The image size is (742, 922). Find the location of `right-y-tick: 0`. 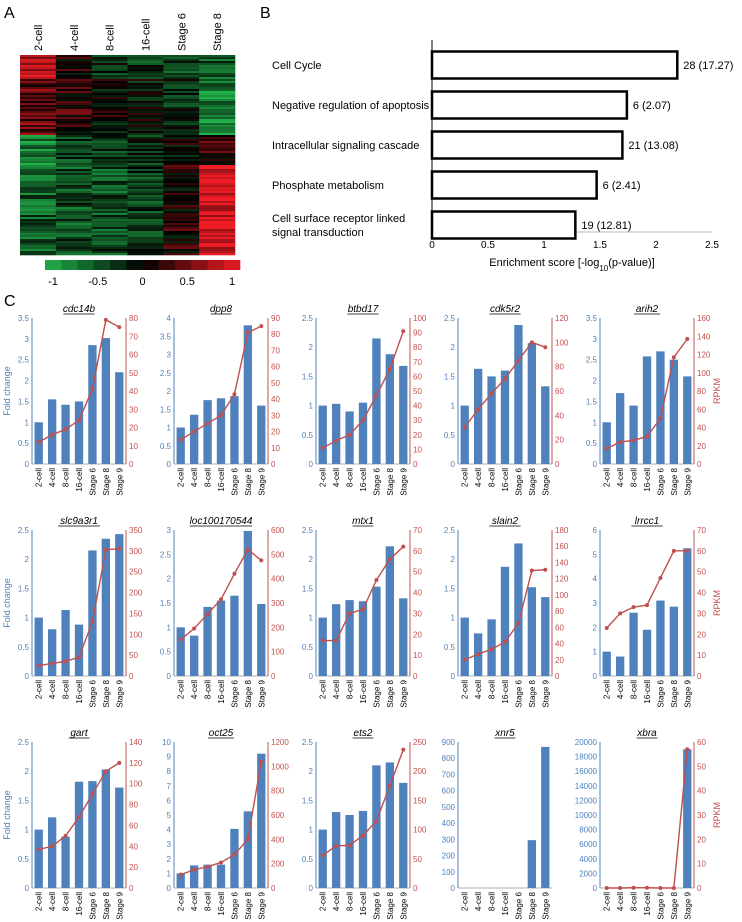

right-y-tick: 0 is located at coordinates (273, 464).